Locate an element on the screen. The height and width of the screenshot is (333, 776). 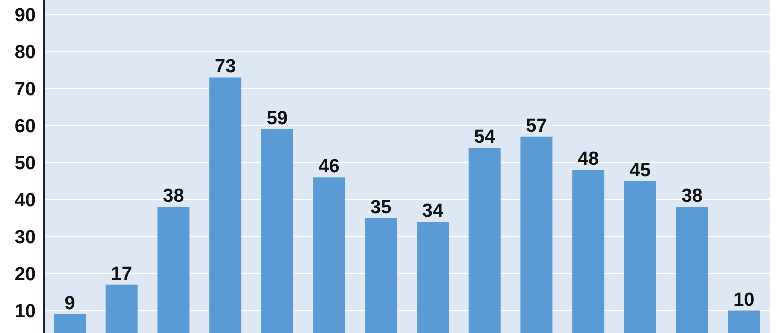
data-label: 73 is located at coordinates (225, 67).